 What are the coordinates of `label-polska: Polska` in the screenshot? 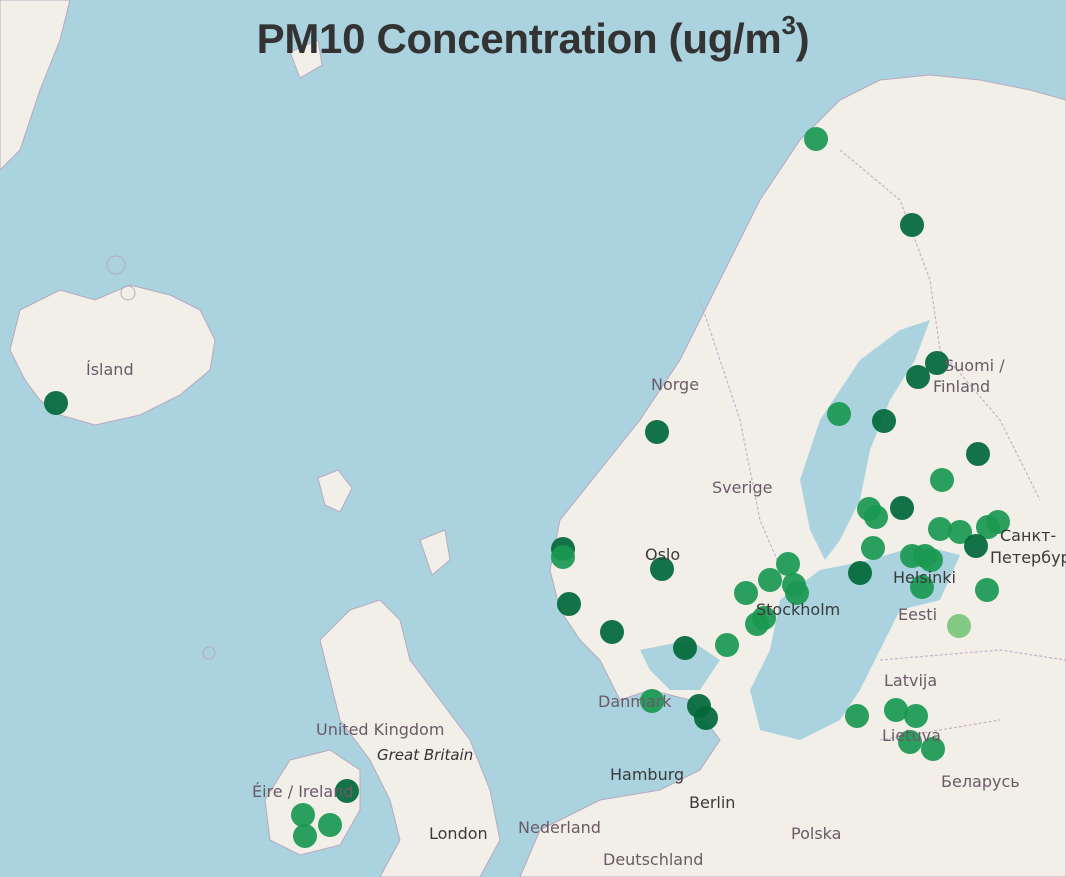 It's located at (816, 833).